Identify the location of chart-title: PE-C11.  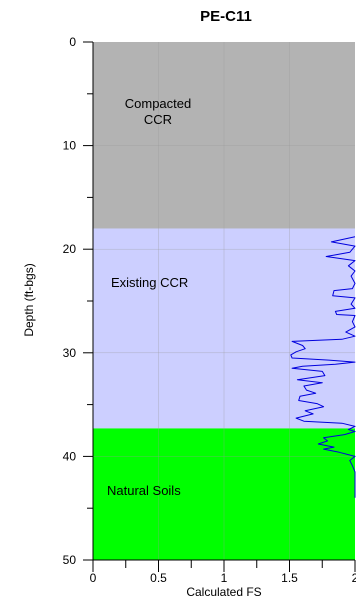
(226, 16).